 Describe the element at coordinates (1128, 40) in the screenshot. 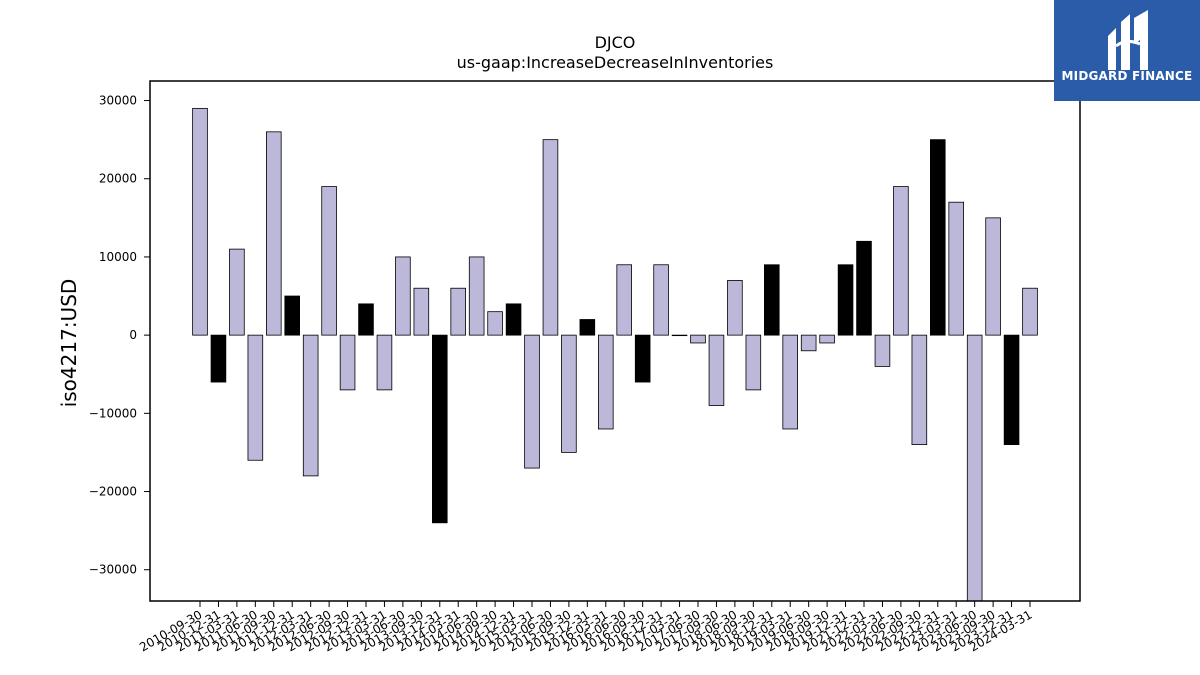

I see `midgard-logo-icon` at that location.